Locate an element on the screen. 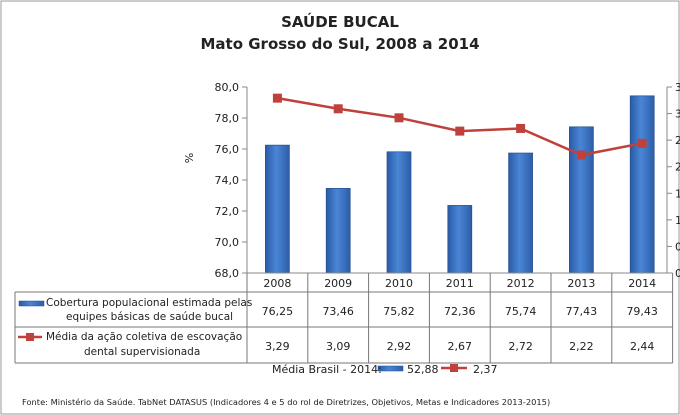 The image size is (680, 415). left-axis-tick-label: 72,0 is located at coordinates (227, 211).